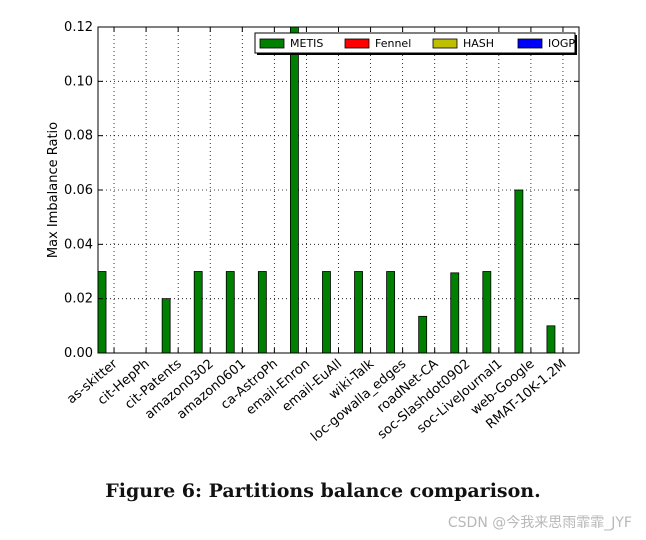  I want to click on bar-metis-amazon0601, so click(230, 312).